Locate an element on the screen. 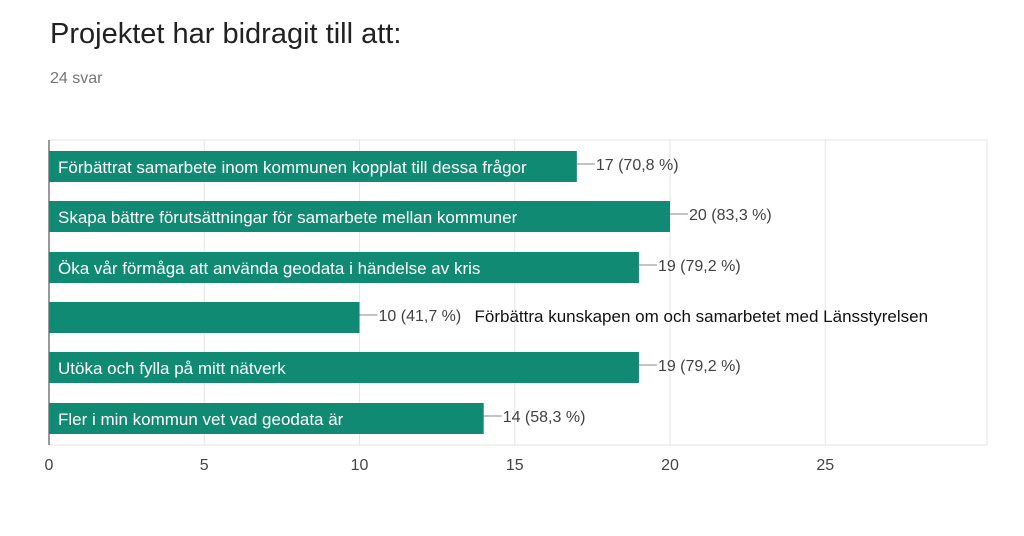 This screenshot has width=1024, height=536. chart-title: Projektet har bidragit till att: is located at coordinates (226, 34).